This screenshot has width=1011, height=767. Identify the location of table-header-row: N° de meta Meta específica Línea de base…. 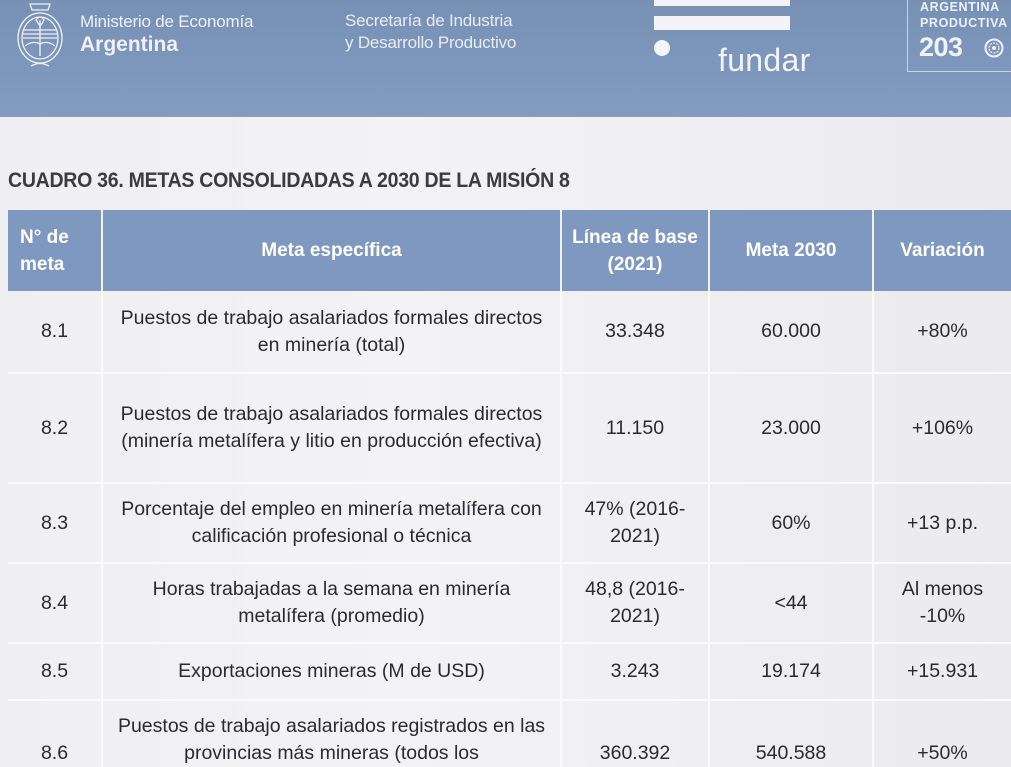
(509, 250).